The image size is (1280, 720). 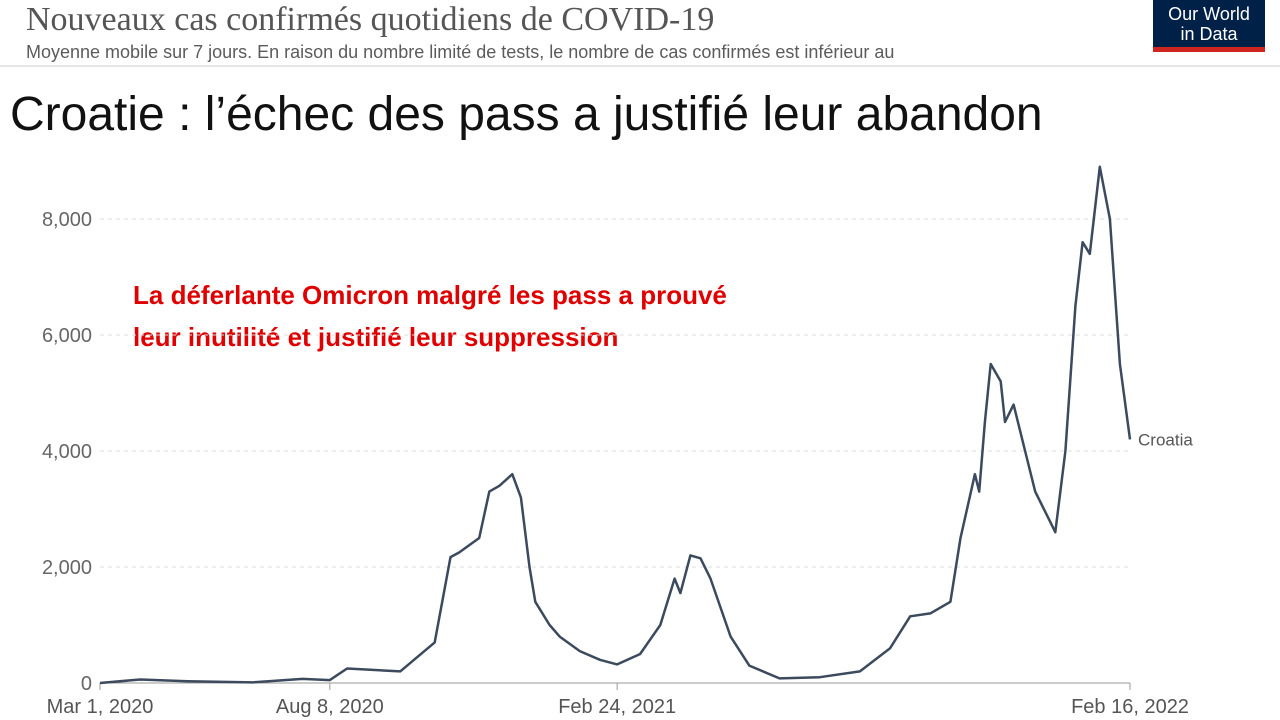 I want to click on logo-box, so click(x=1209, y=26).